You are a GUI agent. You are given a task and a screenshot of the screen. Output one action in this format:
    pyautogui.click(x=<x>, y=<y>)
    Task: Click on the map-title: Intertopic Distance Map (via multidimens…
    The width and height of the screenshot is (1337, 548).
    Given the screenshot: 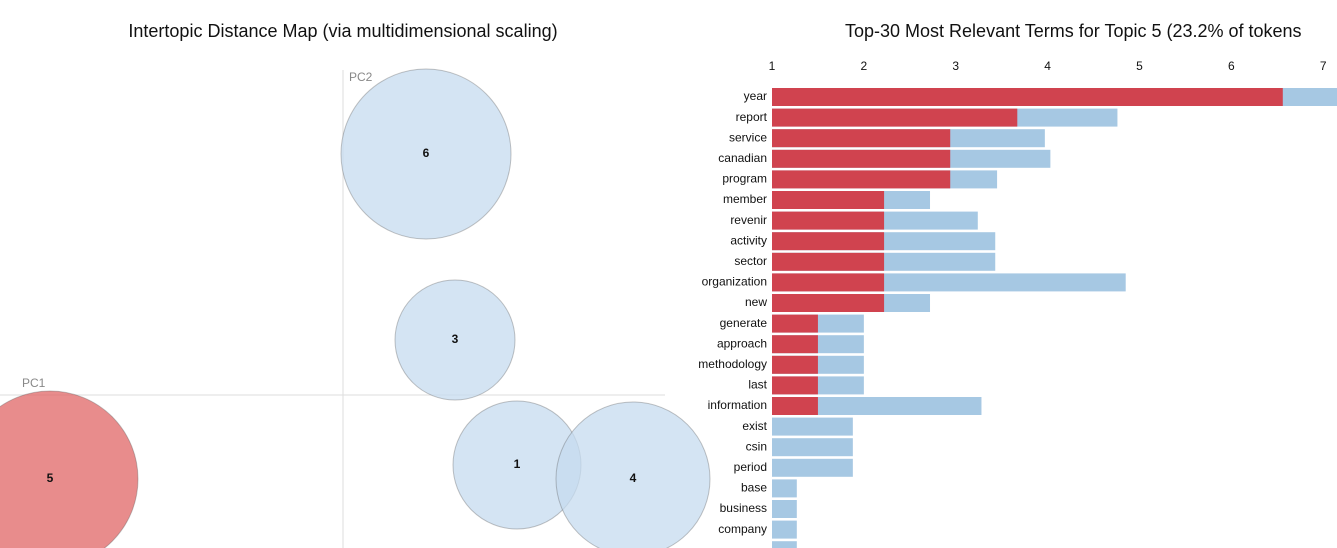 What is the action you would take?
    pyautogui.click(x=342, y=31)
    